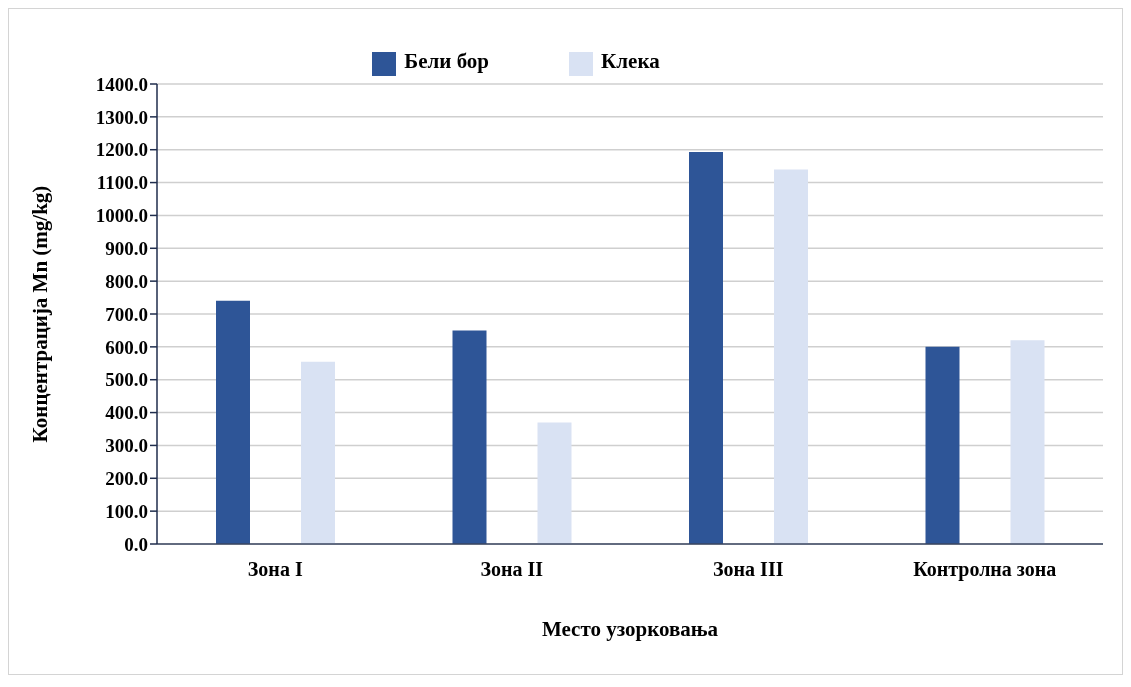 This screenshot has height=687, width=1131. What do you see at coordinates (630, 61) in the screenshot?
I see `legend-label: Клека` at bounding box center [630, 61].